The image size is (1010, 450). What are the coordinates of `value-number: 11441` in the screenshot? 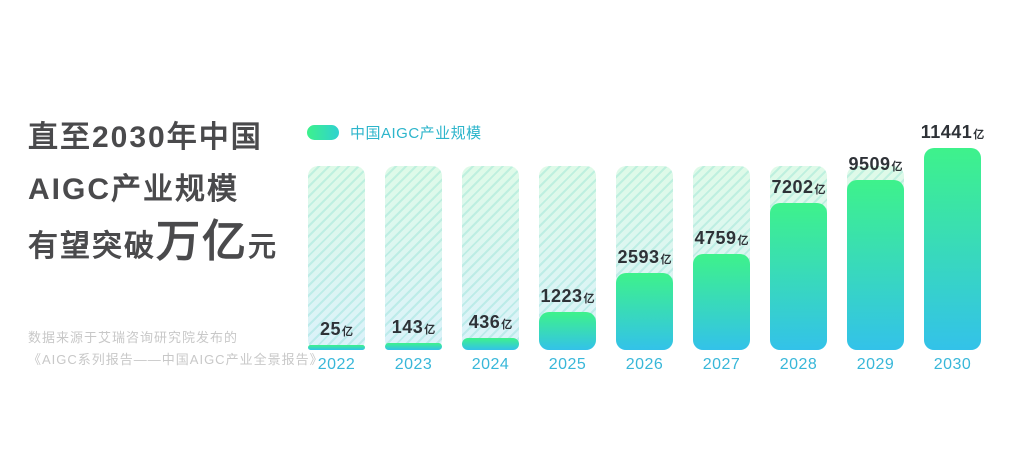 It's located at (946, 132).